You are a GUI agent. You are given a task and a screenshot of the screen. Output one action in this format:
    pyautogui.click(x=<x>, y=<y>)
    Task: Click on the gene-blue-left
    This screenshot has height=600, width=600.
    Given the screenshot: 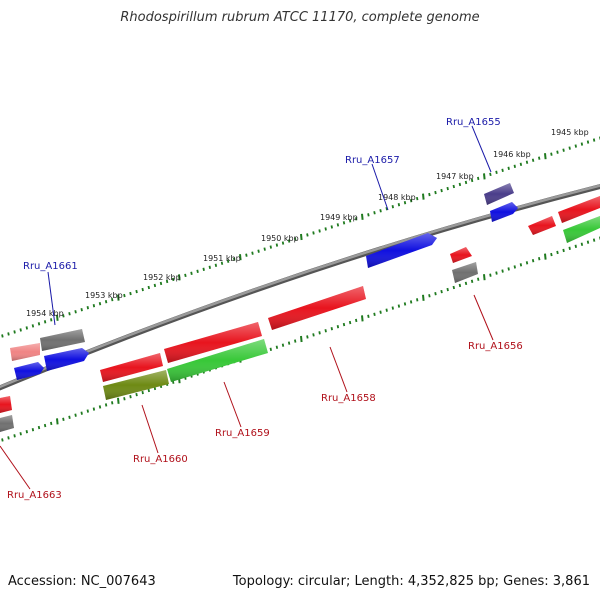 What is the action you would take?
    pyautogui.click(x=66, y=359)
    